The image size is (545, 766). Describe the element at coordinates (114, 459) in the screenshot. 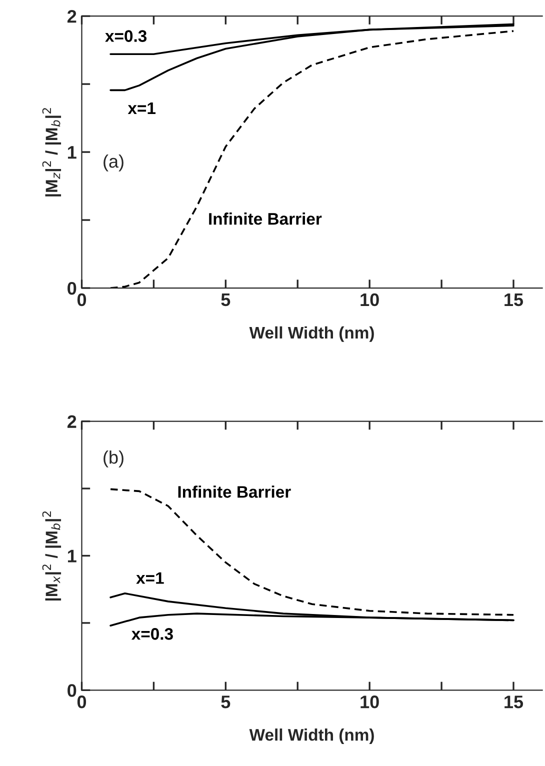

I see `annotation: (b)` at that location.